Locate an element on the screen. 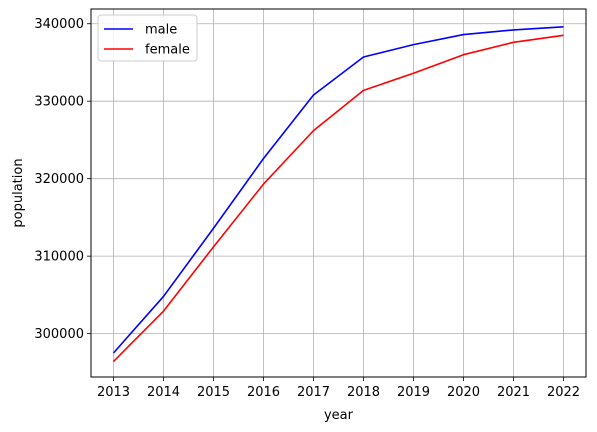  x-tick-label: 2017 is located at coordinates (313, 392).